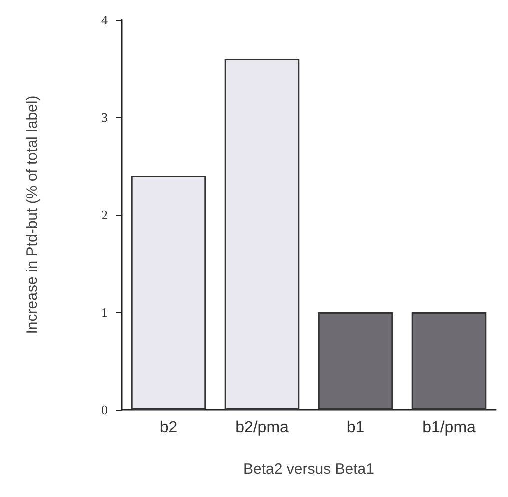  What do you see at coordinates (449, 428) in the screenshot?
I see `x-tick-label: b1/pma` at bounding box center [449, 428].